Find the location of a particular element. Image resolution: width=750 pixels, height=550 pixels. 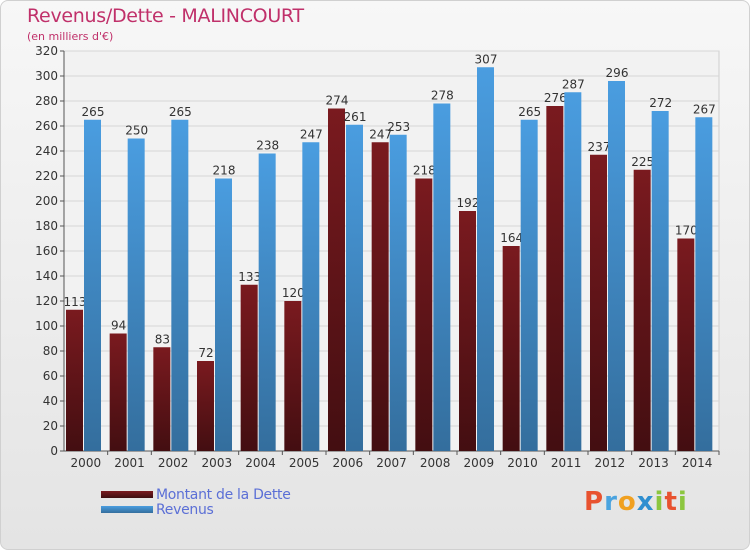

data-label-dette: 218 is located at coordinates (424, 171).